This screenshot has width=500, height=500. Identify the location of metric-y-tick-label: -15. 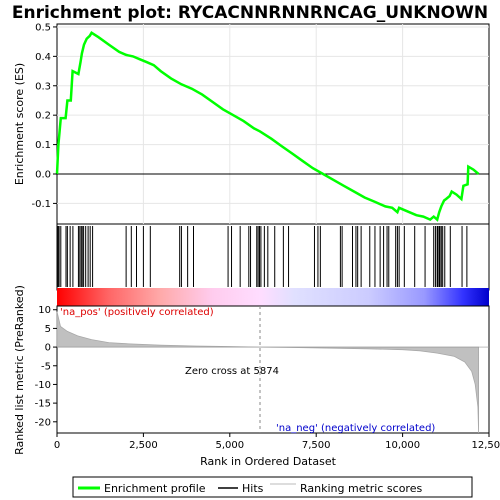
(43, 404).